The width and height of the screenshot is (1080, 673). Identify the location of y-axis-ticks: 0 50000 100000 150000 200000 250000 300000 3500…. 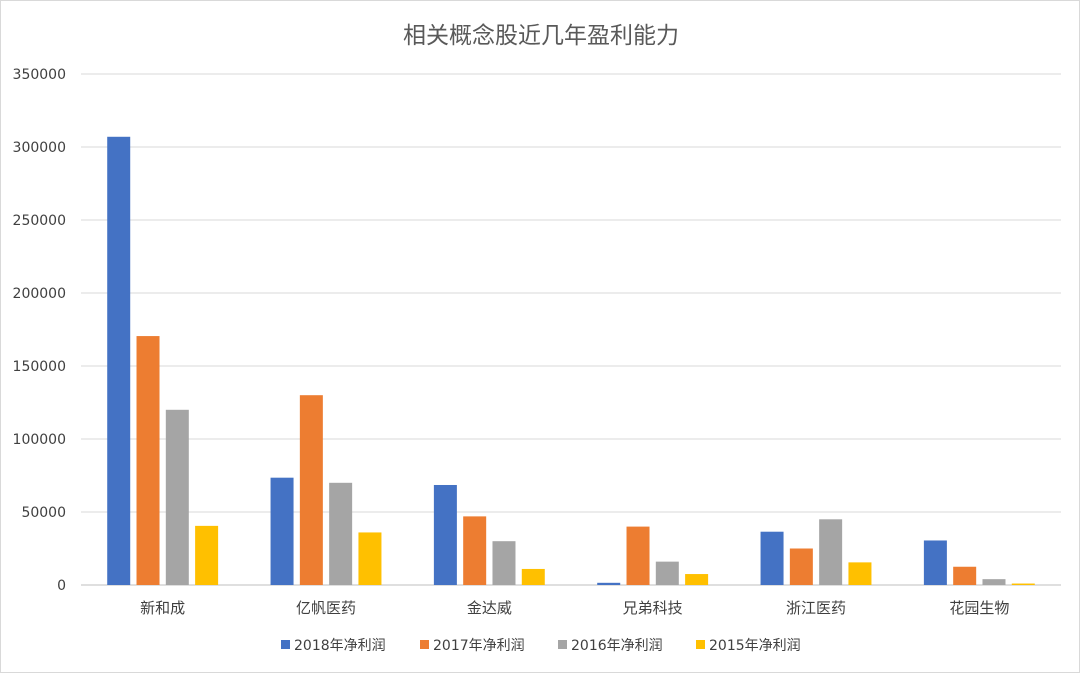
(39, 330).